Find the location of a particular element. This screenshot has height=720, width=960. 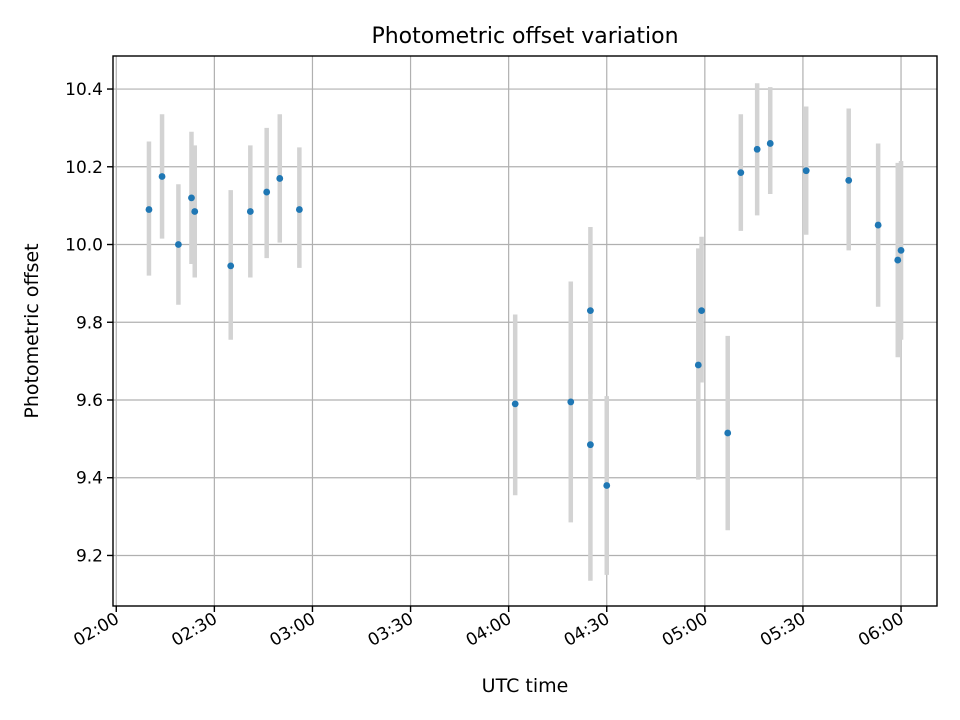

y-tick-label: 10.0 is located at coordinates (84, 246).